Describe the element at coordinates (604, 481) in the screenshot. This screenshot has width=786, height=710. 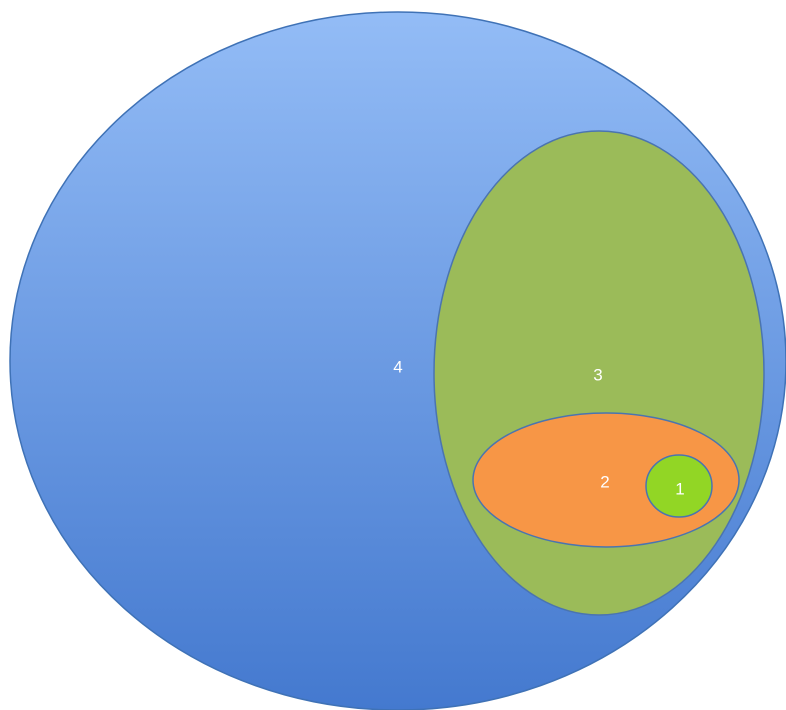
I see `set-2-label: 2` at that location.